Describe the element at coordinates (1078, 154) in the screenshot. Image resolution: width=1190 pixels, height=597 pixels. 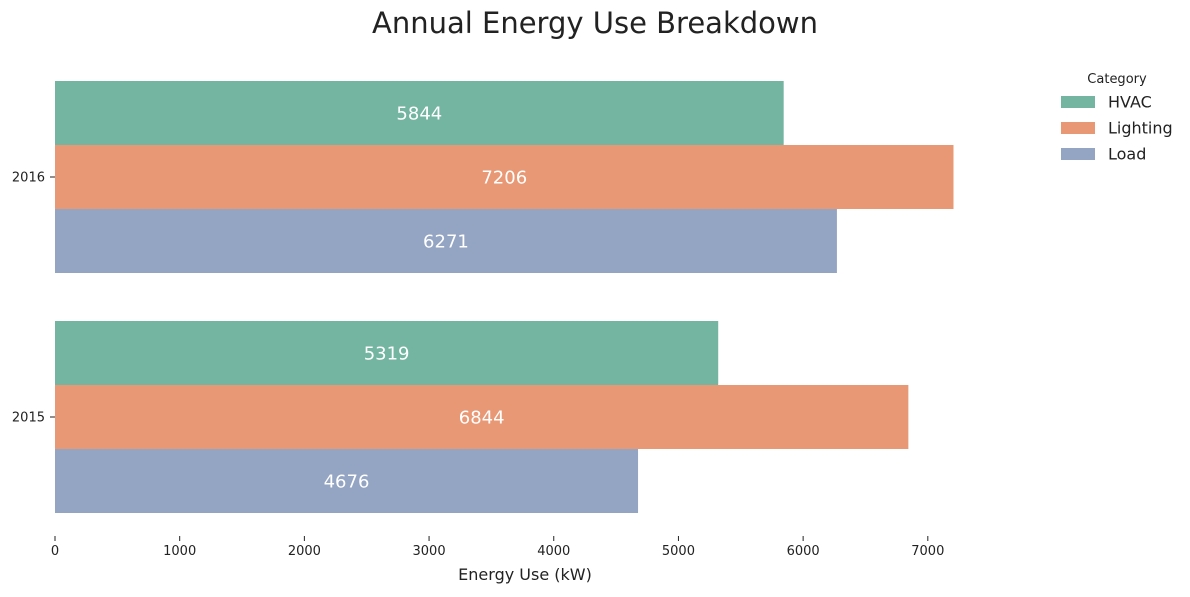
I see `legend-swatch-load` at that location.